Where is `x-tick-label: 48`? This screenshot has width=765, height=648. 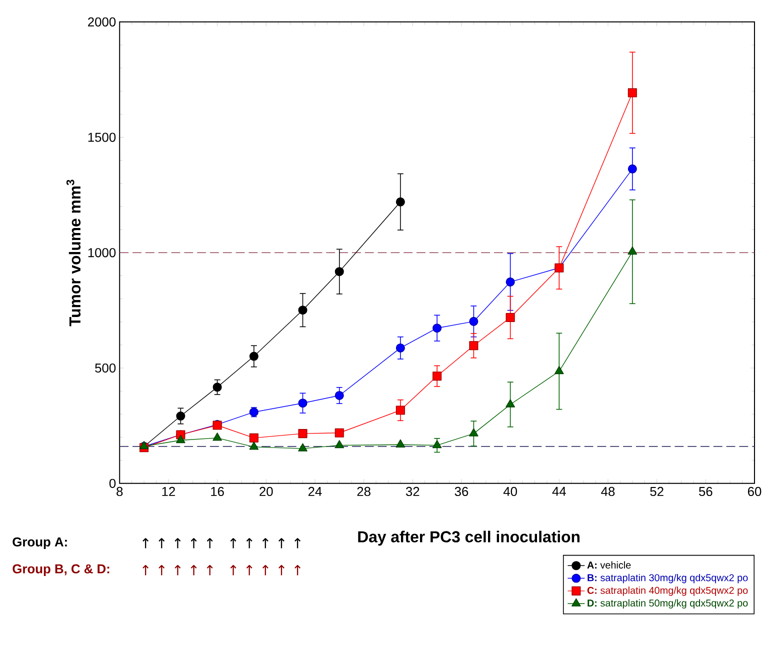
x-tick-label: 48 is located at coordinates (608, 491).